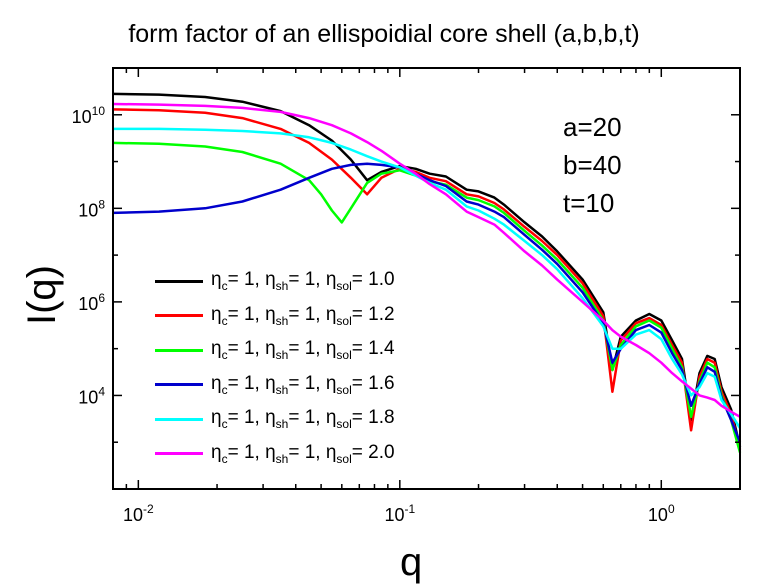 The width and height of the screenshot is (768, 588). Describe the element at coordinates (89, 115) in the screenshot. I see `y-tick-label: 10¹⁰` at that location.